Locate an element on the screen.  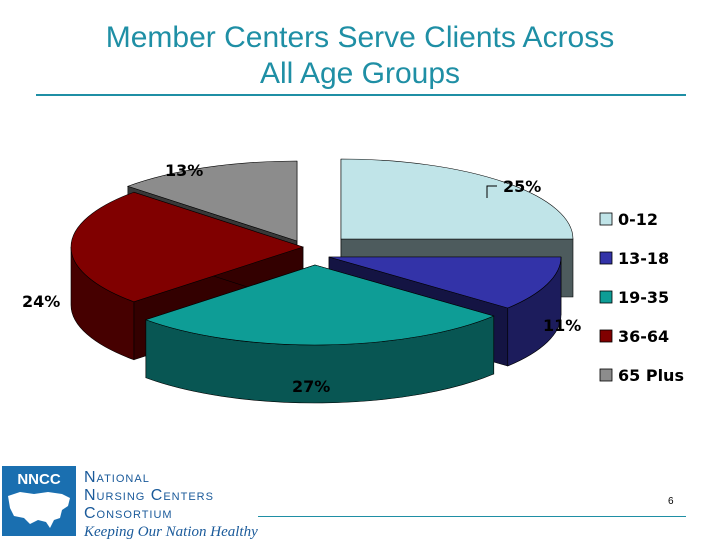
legend-item-65-plus: 65 Plus is located at coordinates (641, 375).